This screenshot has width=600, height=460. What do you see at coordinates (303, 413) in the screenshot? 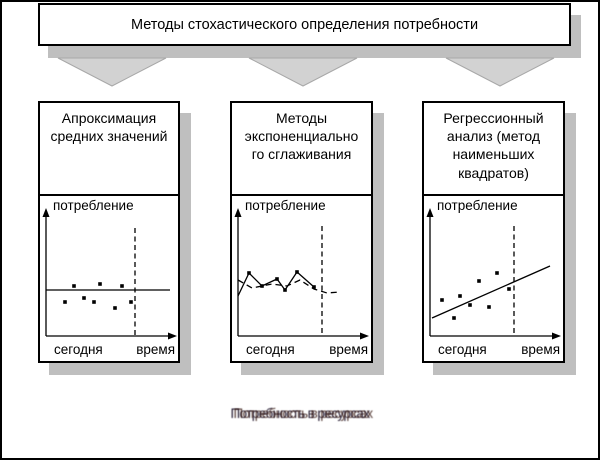
I see `caption-text-ghost: Потребность в ресурсах` at bounding box center [303, 413].